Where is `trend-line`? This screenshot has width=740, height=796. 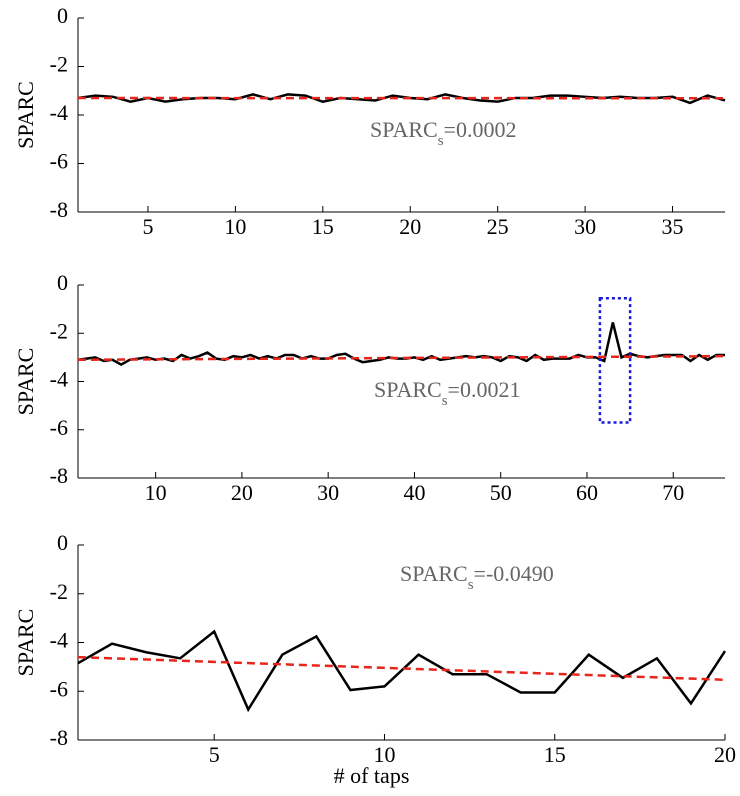 trend-line is located at coordinates (401, 668).